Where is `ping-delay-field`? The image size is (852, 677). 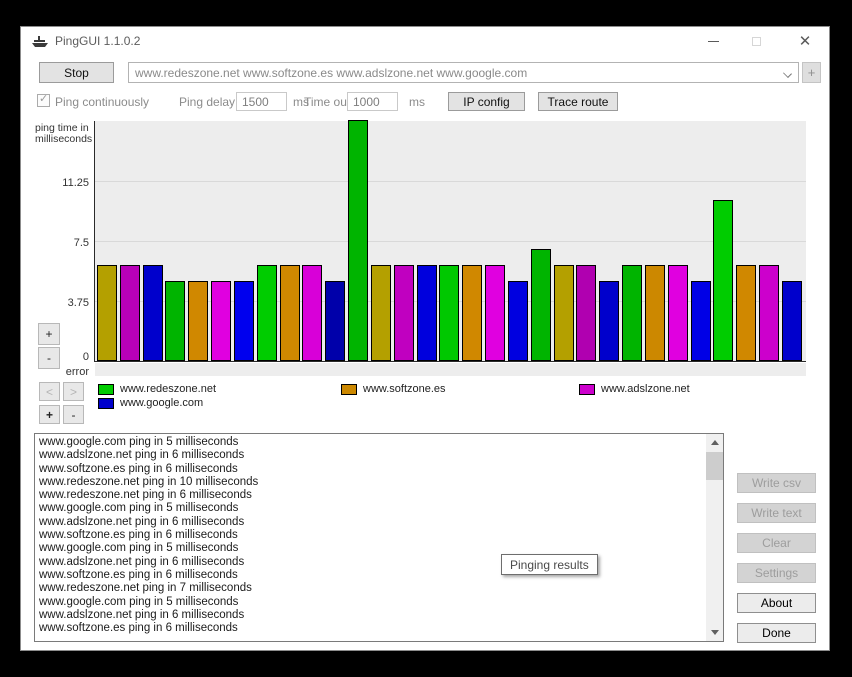 ping-delay-field is located at coordinates (261, 102).